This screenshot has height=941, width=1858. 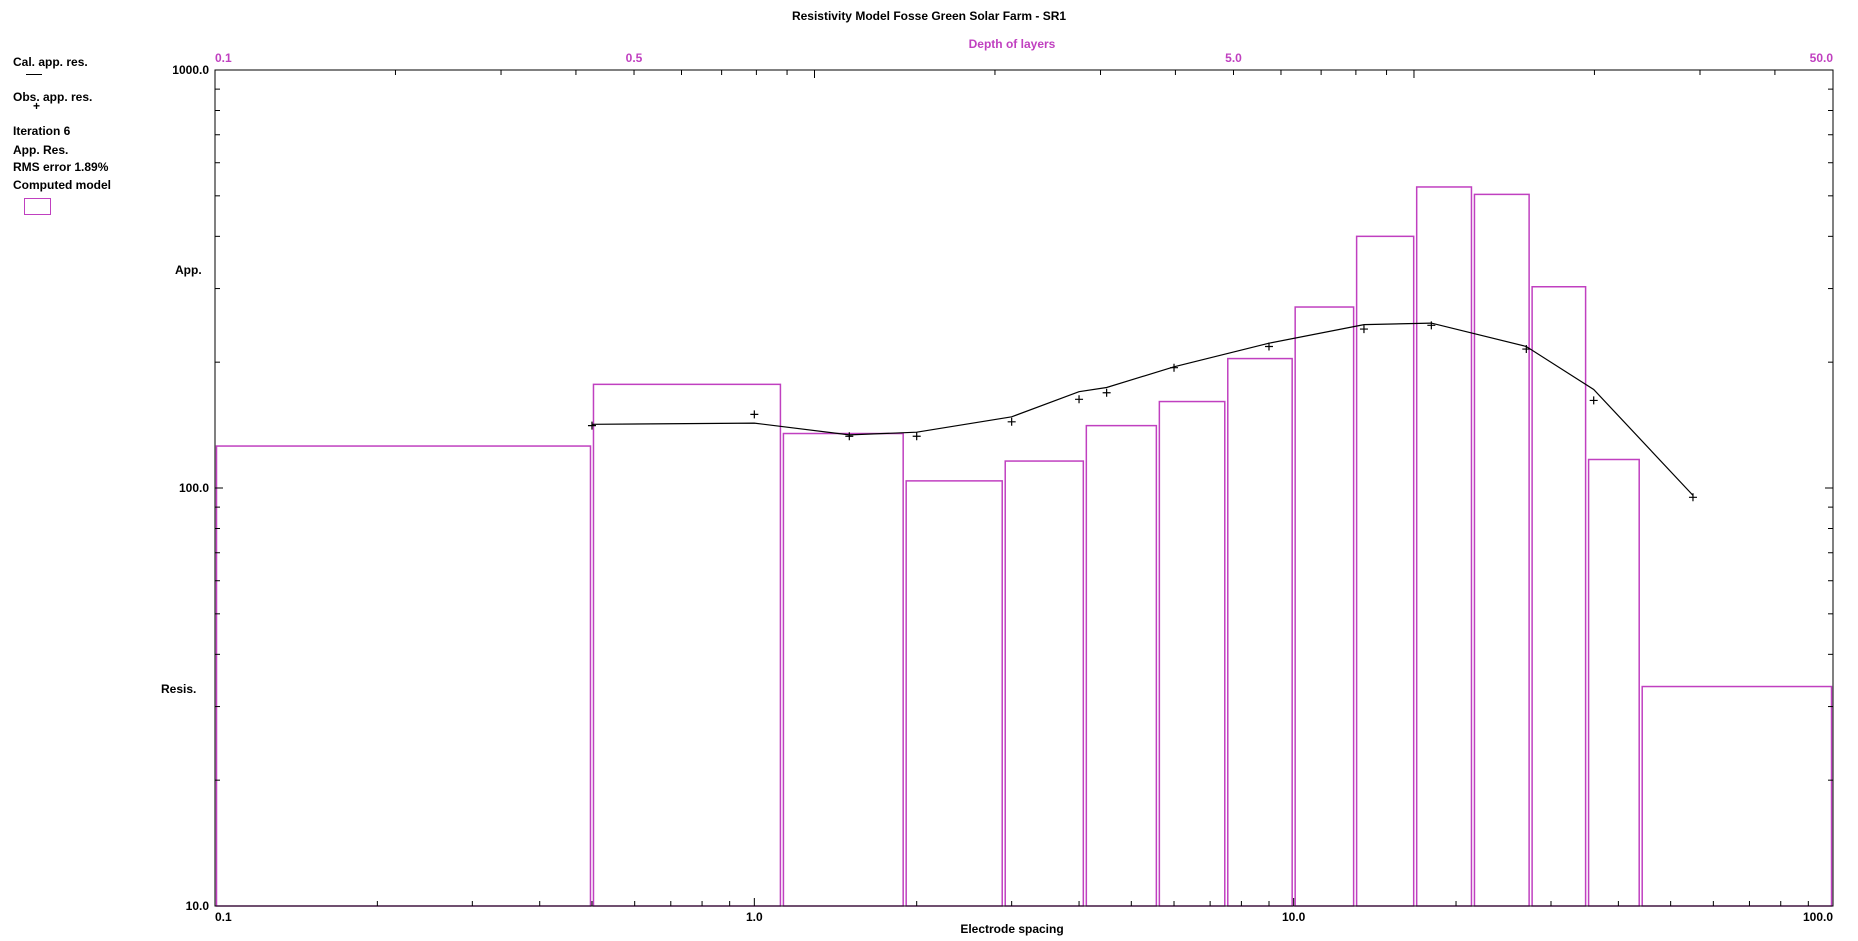 I want to click on observed-points, so click(x=1142, y=411).